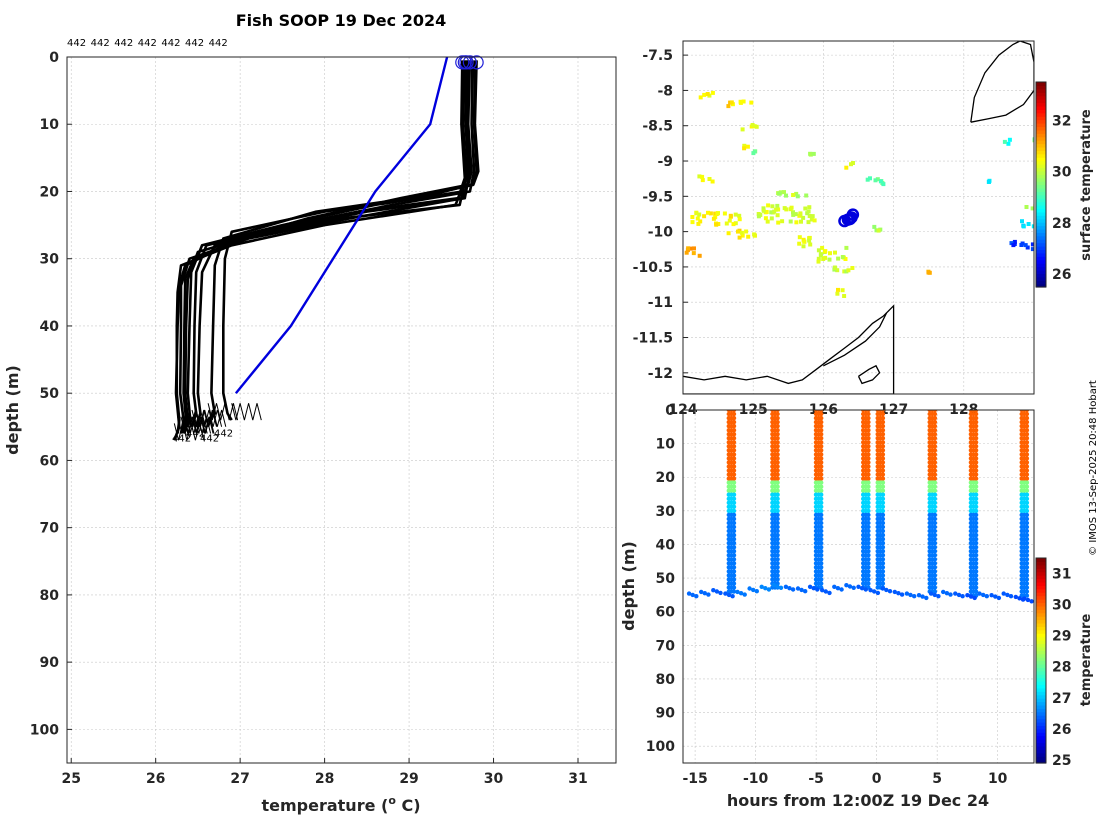 The width and height of the screenshot is (1100, 820). Describe the element at coordinates (464, 62) in the screenshot. I see `surface-marker` at that location.